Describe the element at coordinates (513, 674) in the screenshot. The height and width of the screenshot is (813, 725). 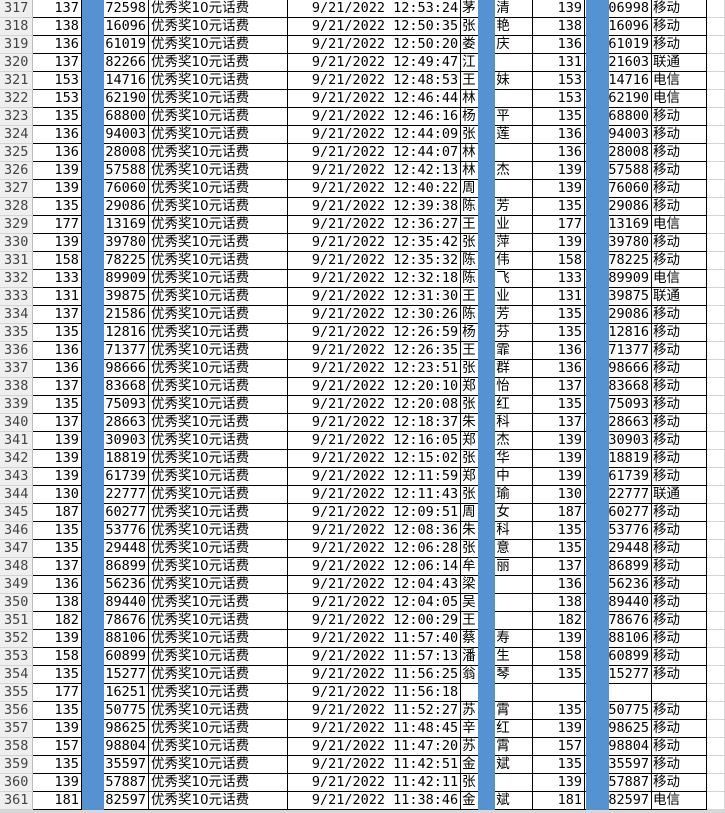
I see `cell-given-name: 琴` at that location.